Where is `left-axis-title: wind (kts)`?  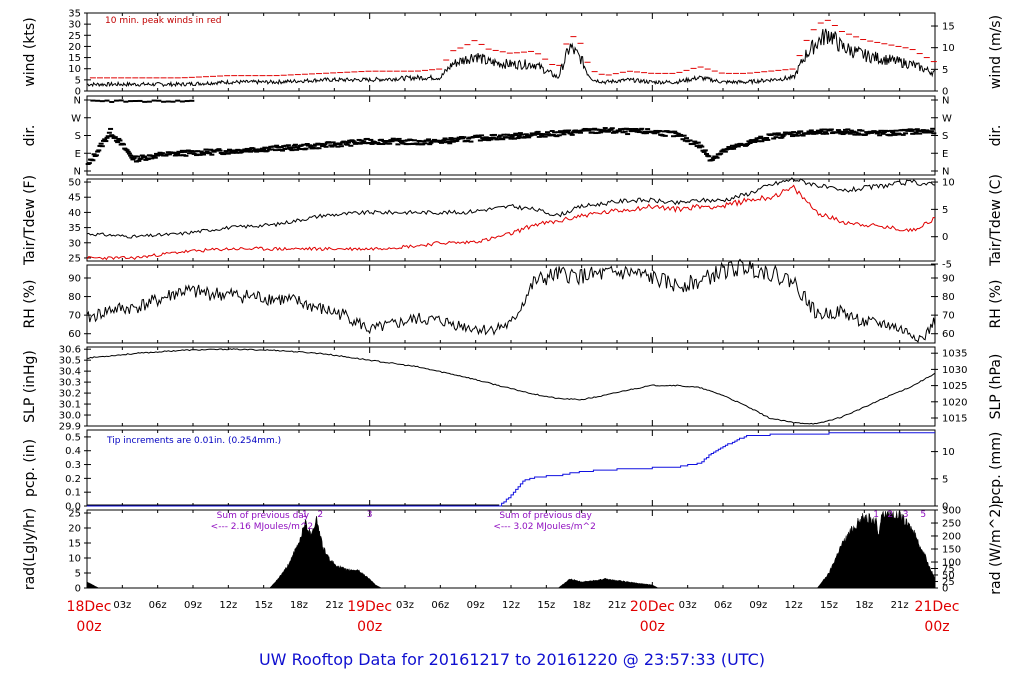
left-axis-title: wind (kts) is located at coordinates (30, 51).